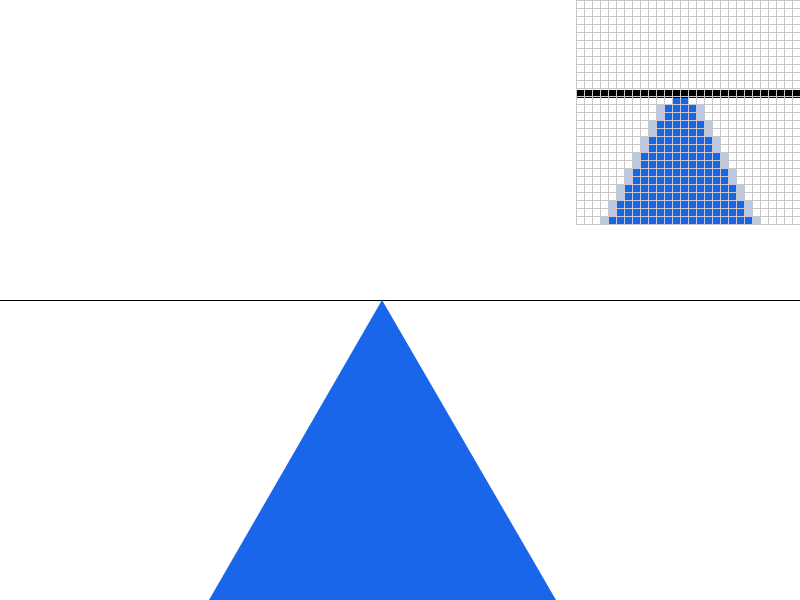 Image resolution: width=800 pixels, height=600 pixels. I want to click on magnifier-inset, so click(688, 112).